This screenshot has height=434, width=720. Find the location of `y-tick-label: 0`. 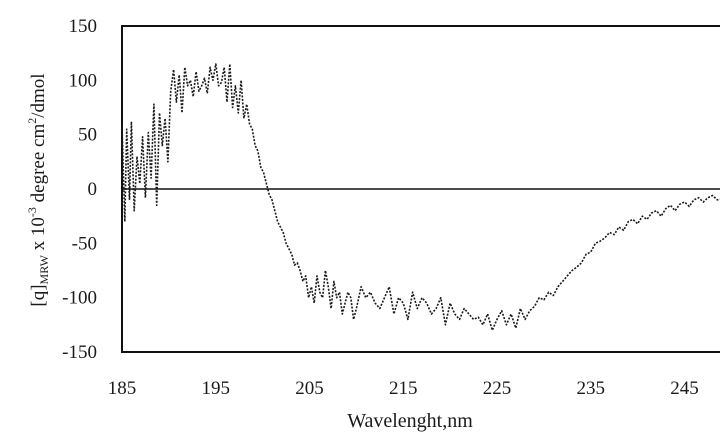

y-tick-label: 0 is located at coordinates (93, 189).